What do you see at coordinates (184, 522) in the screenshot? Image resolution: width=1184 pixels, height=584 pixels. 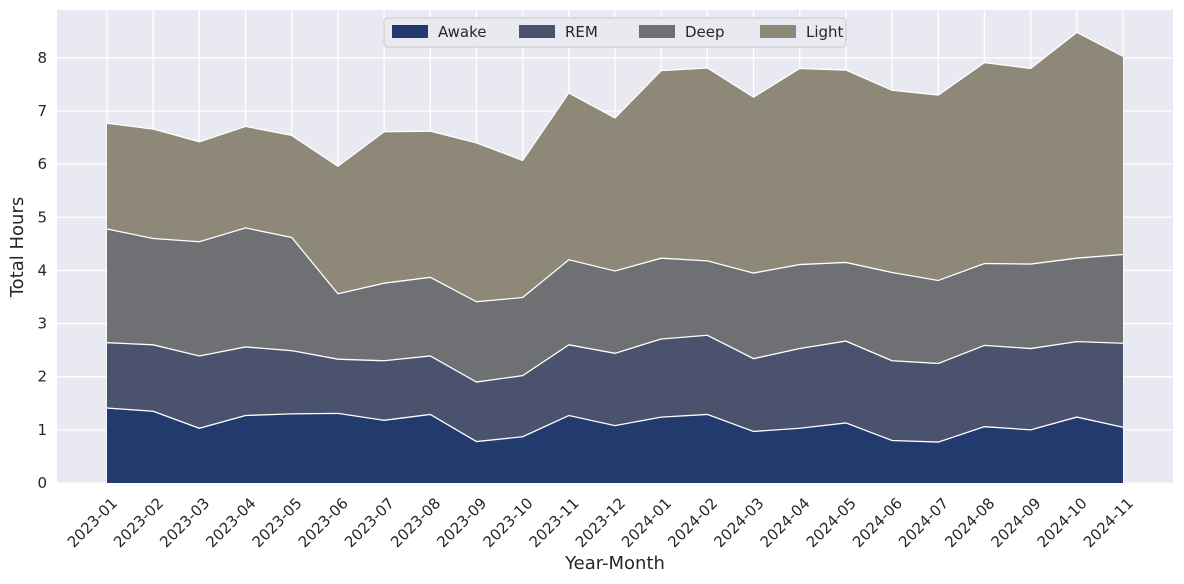 I see `x-tick-label: 2023-03` at bounding box center [184, 522].